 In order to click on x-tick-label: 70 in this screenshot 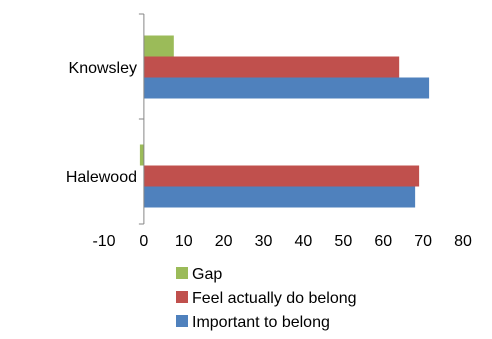, I will do `click(423, 241)`.